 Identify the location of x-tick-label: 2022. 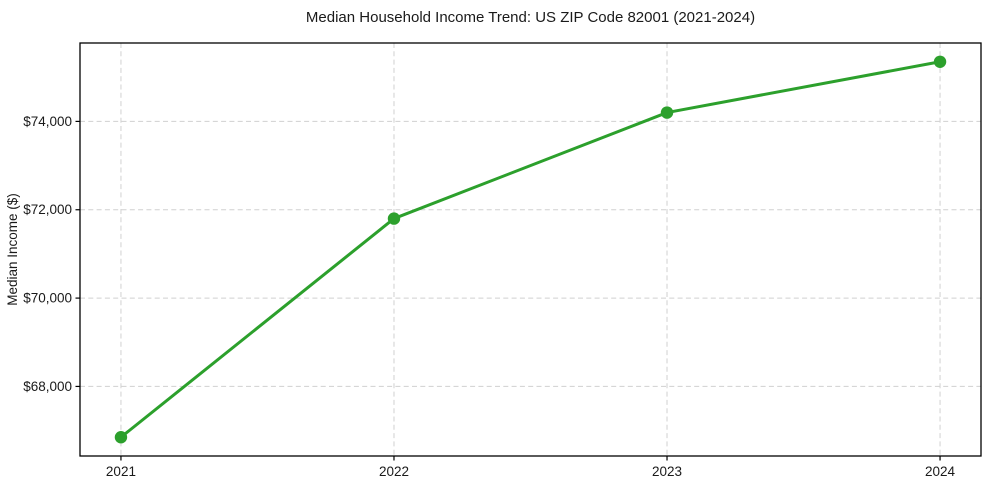
(394, 471).